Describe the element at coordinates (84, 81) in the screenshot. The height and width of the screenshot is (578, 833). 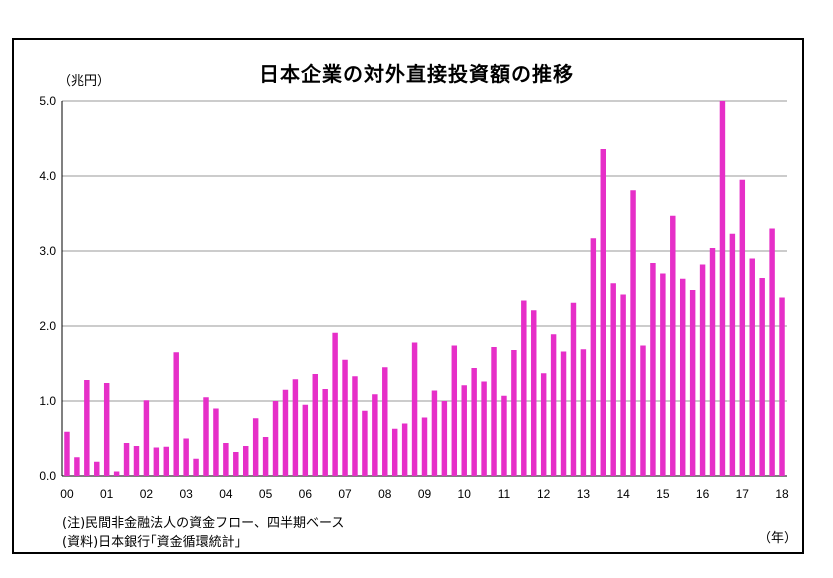
I see `y-axis-unit-label: （兆円）` at that location.